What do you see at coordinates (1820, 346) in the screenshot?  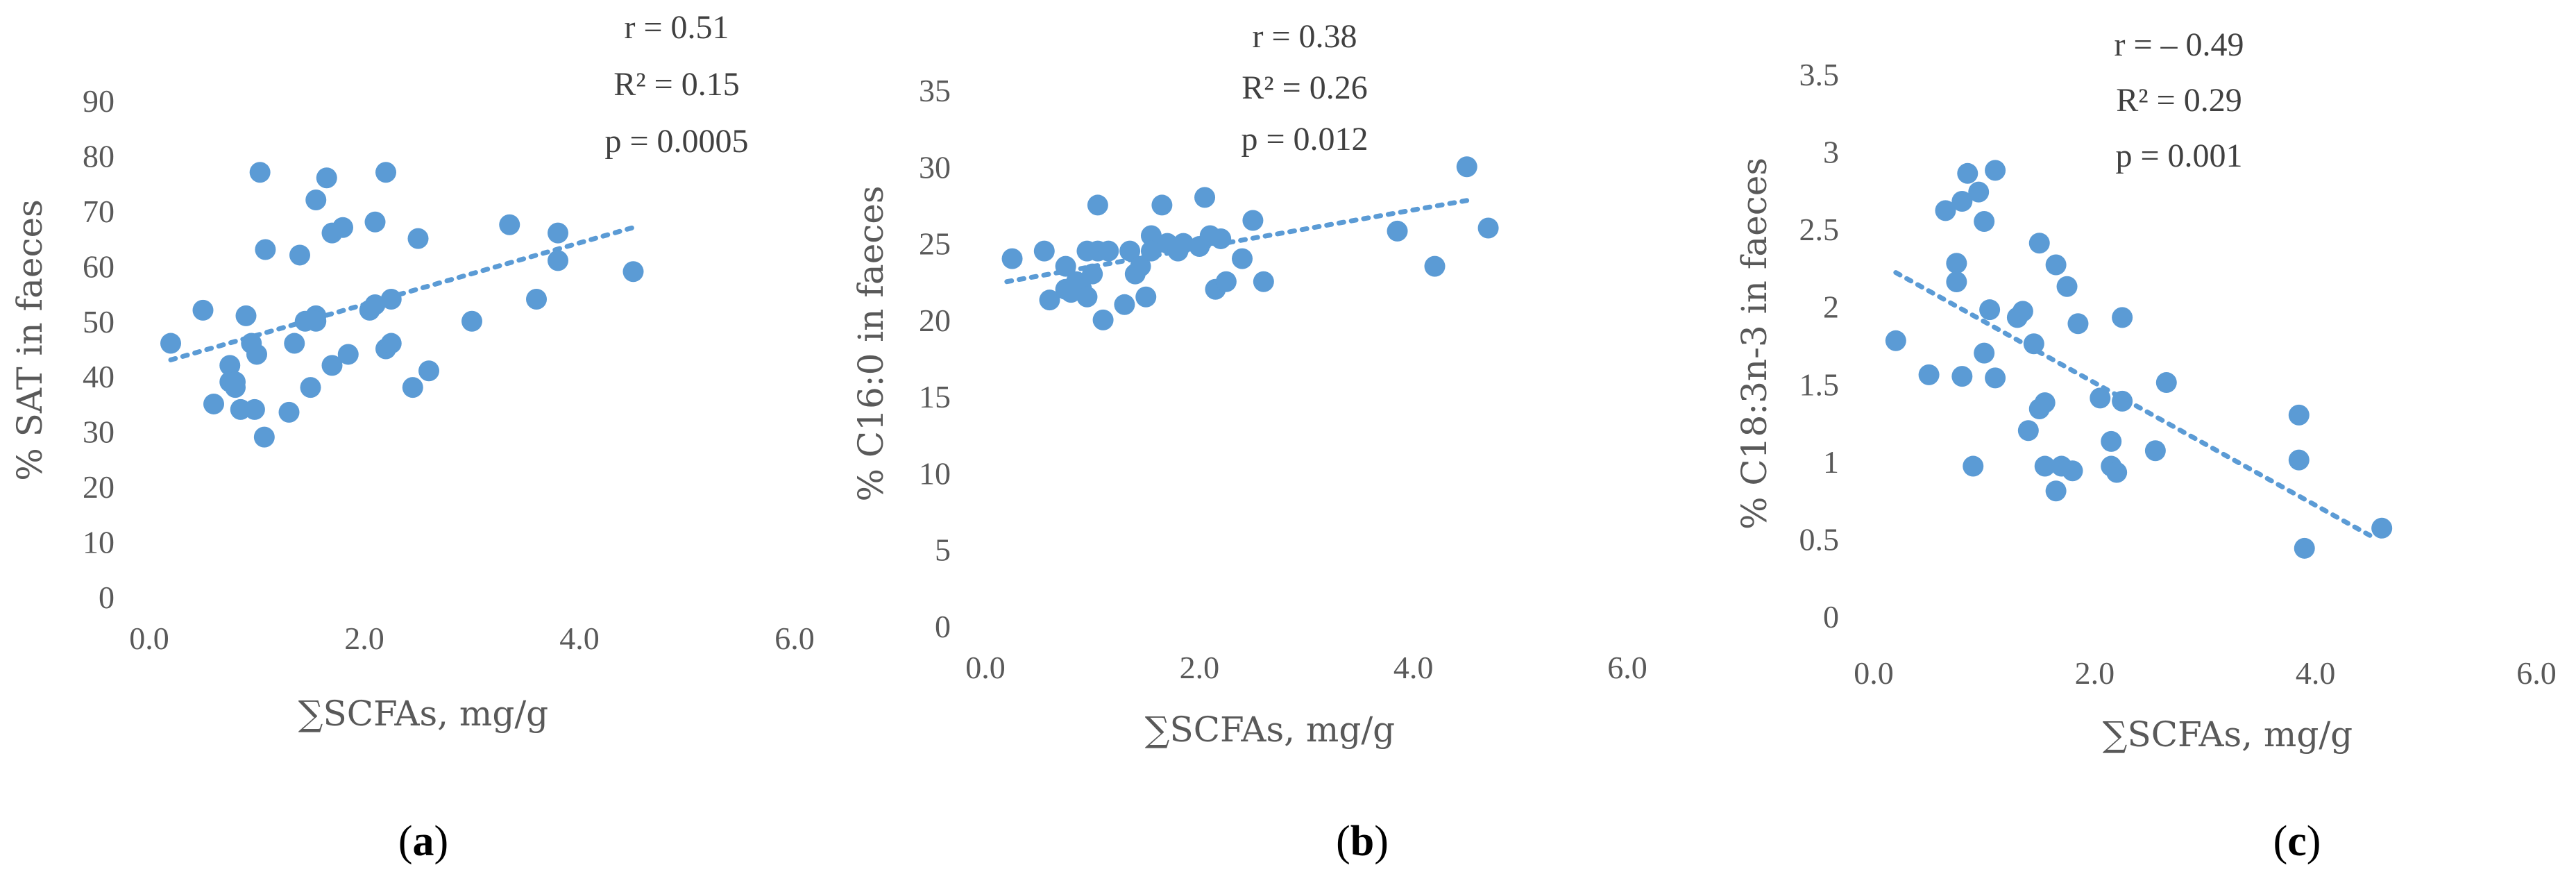 I see `y-tick-labels-c: 0 0.5 1 1.5 2 2.5 3 3.5` at bounding box center [1820, 346].